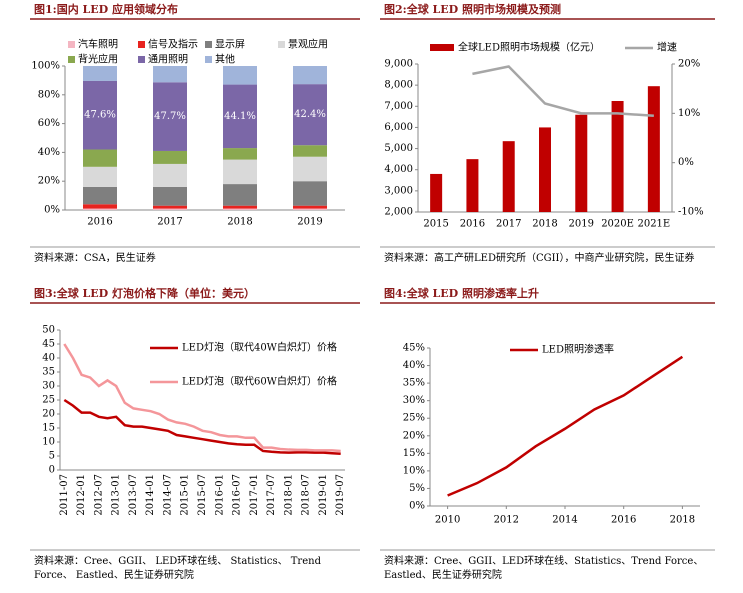 The width and height of the screenshot is (743, 593). Describe the element at coordinates (173, 44) in the screenshot. I see `legend-label: 信号及指示` at that location.